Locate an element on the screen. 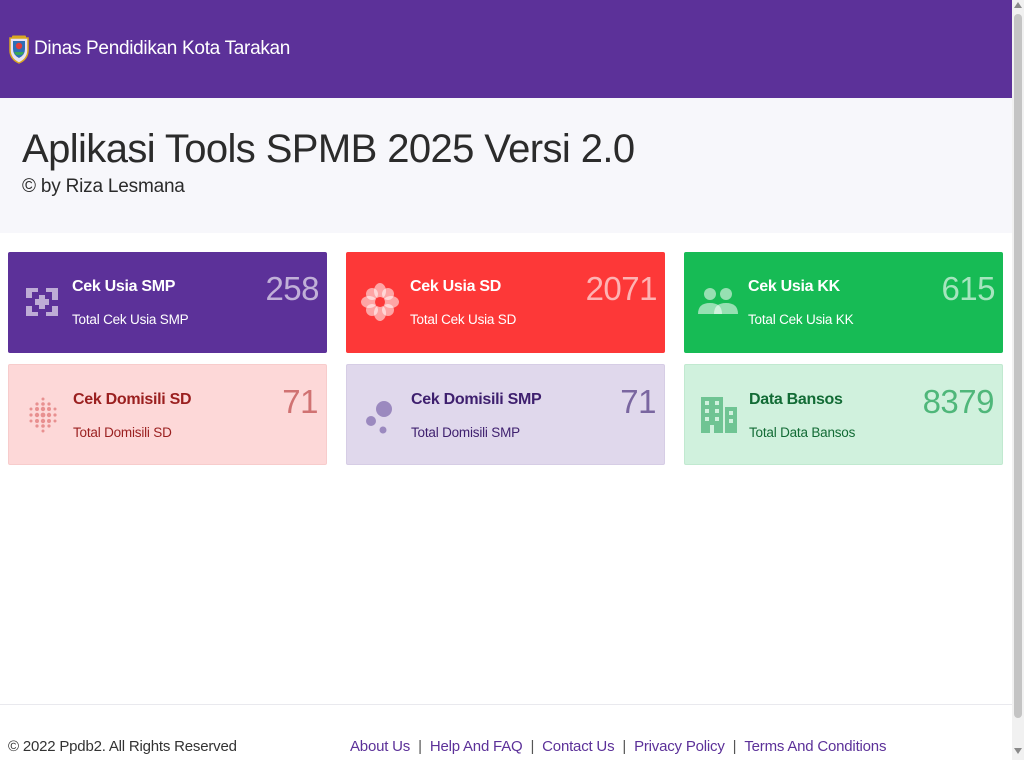 This screenshot has width=1024, height=760. building-icon is located at coordinates (719, 415).